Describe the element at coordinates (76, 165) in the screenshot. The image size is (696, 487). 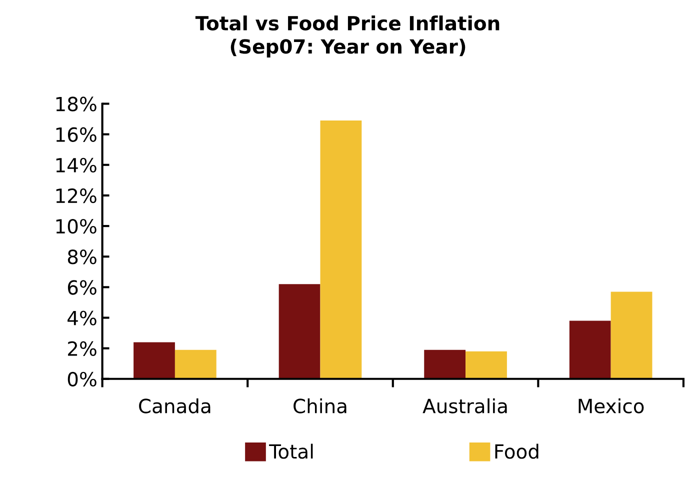
I see `y-tick-label: 14%` at that location.